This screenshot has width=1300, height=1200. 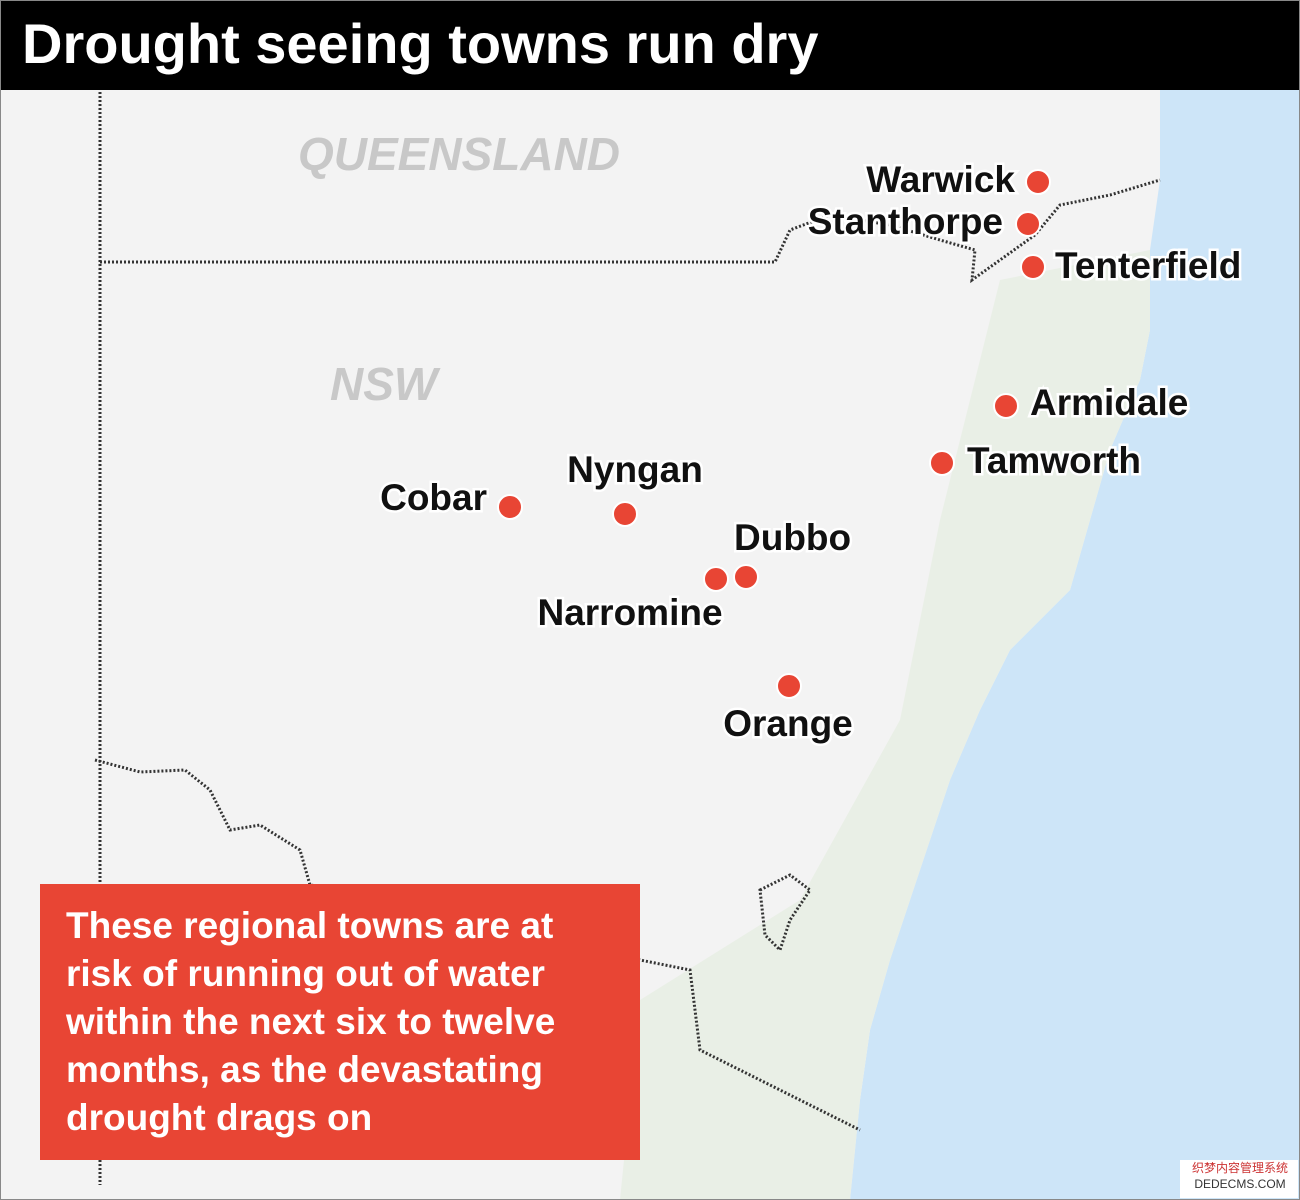 I want to click on town-label: Warwick, so click(x=940, y=179).